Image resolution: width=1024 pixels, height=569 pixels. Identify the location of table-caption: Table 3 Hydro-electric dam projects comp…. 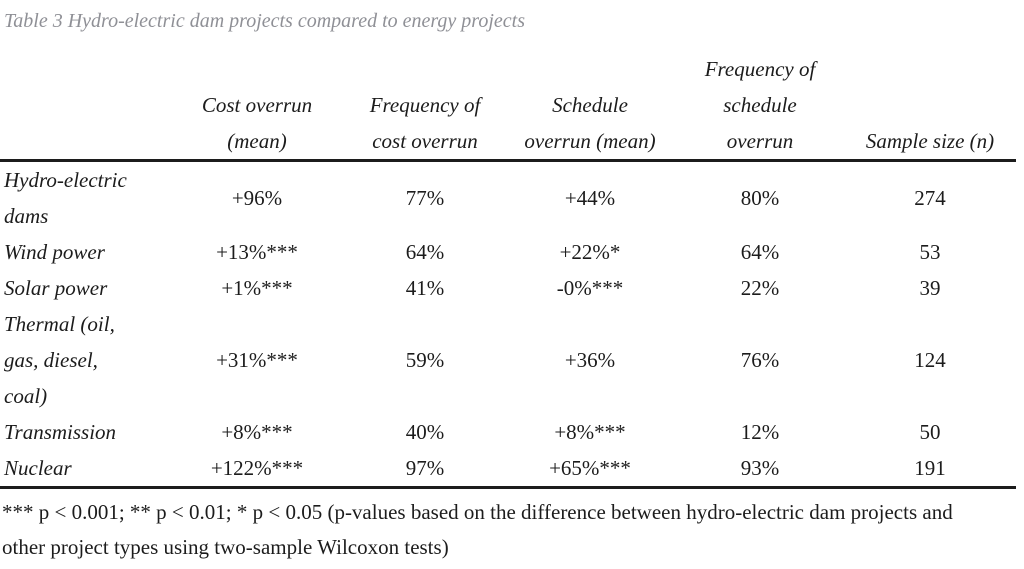
(264, 21).